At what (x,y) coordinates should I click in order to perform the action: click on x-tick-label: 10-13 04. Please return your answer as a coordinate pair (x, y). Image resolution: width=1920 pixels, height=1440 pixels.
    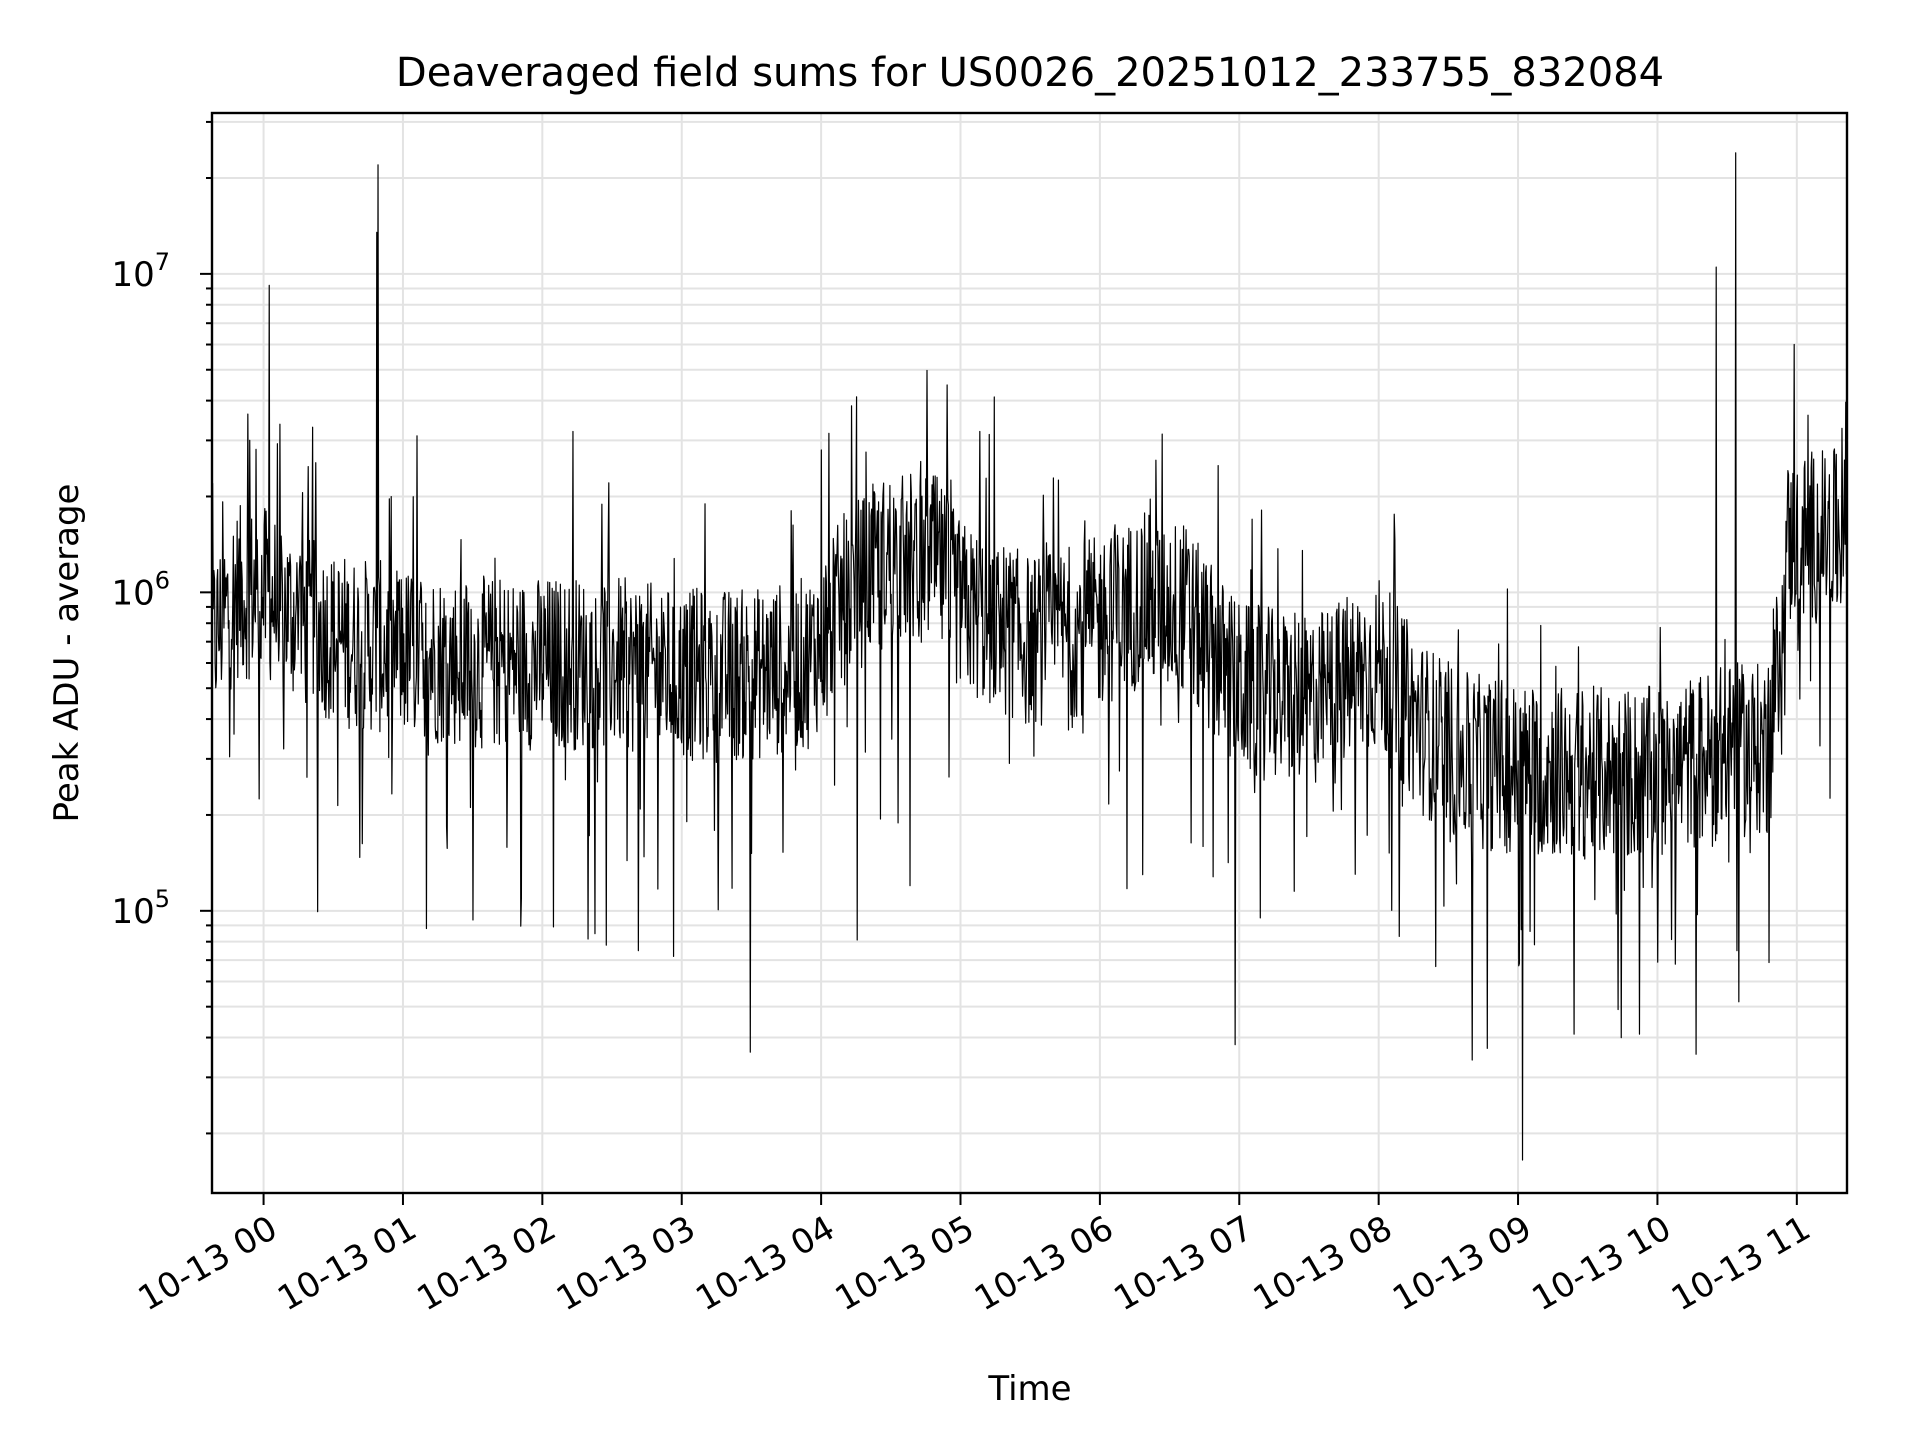
    Looking at the image, I should click on (765, 1263).